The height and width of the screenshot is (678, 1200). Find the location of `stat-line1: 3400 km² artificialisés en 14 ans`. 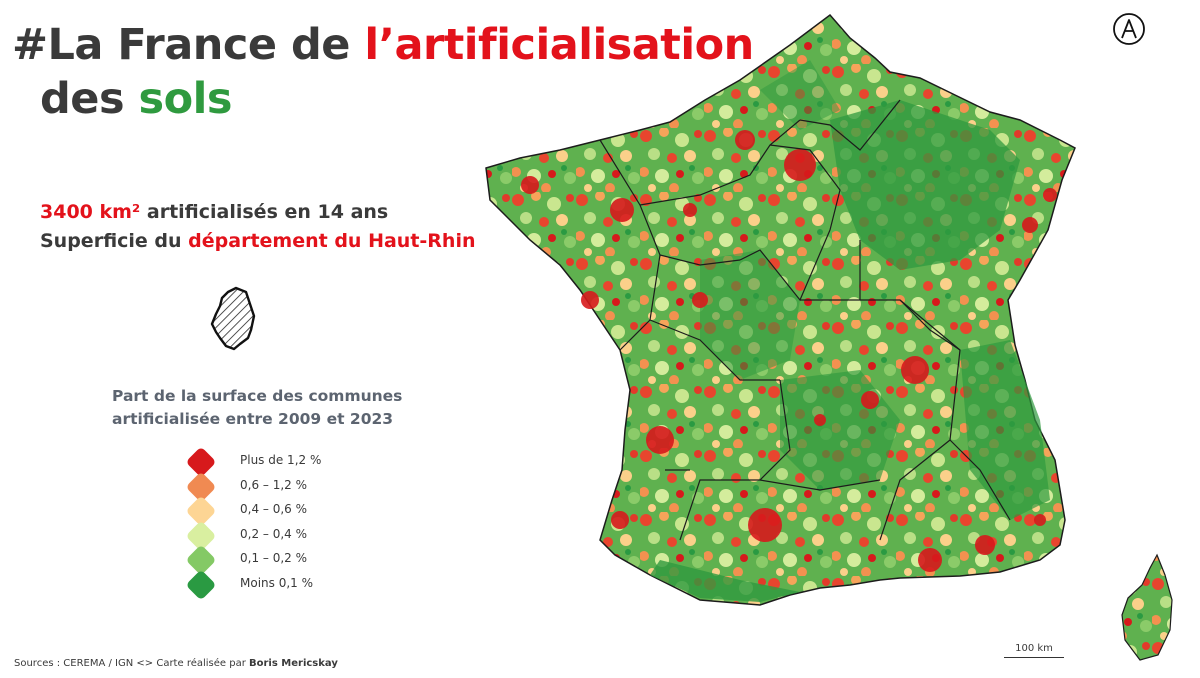

stat-line1: 3400 km² artificialisés en 14 ans is located at coordinates (257, 212).